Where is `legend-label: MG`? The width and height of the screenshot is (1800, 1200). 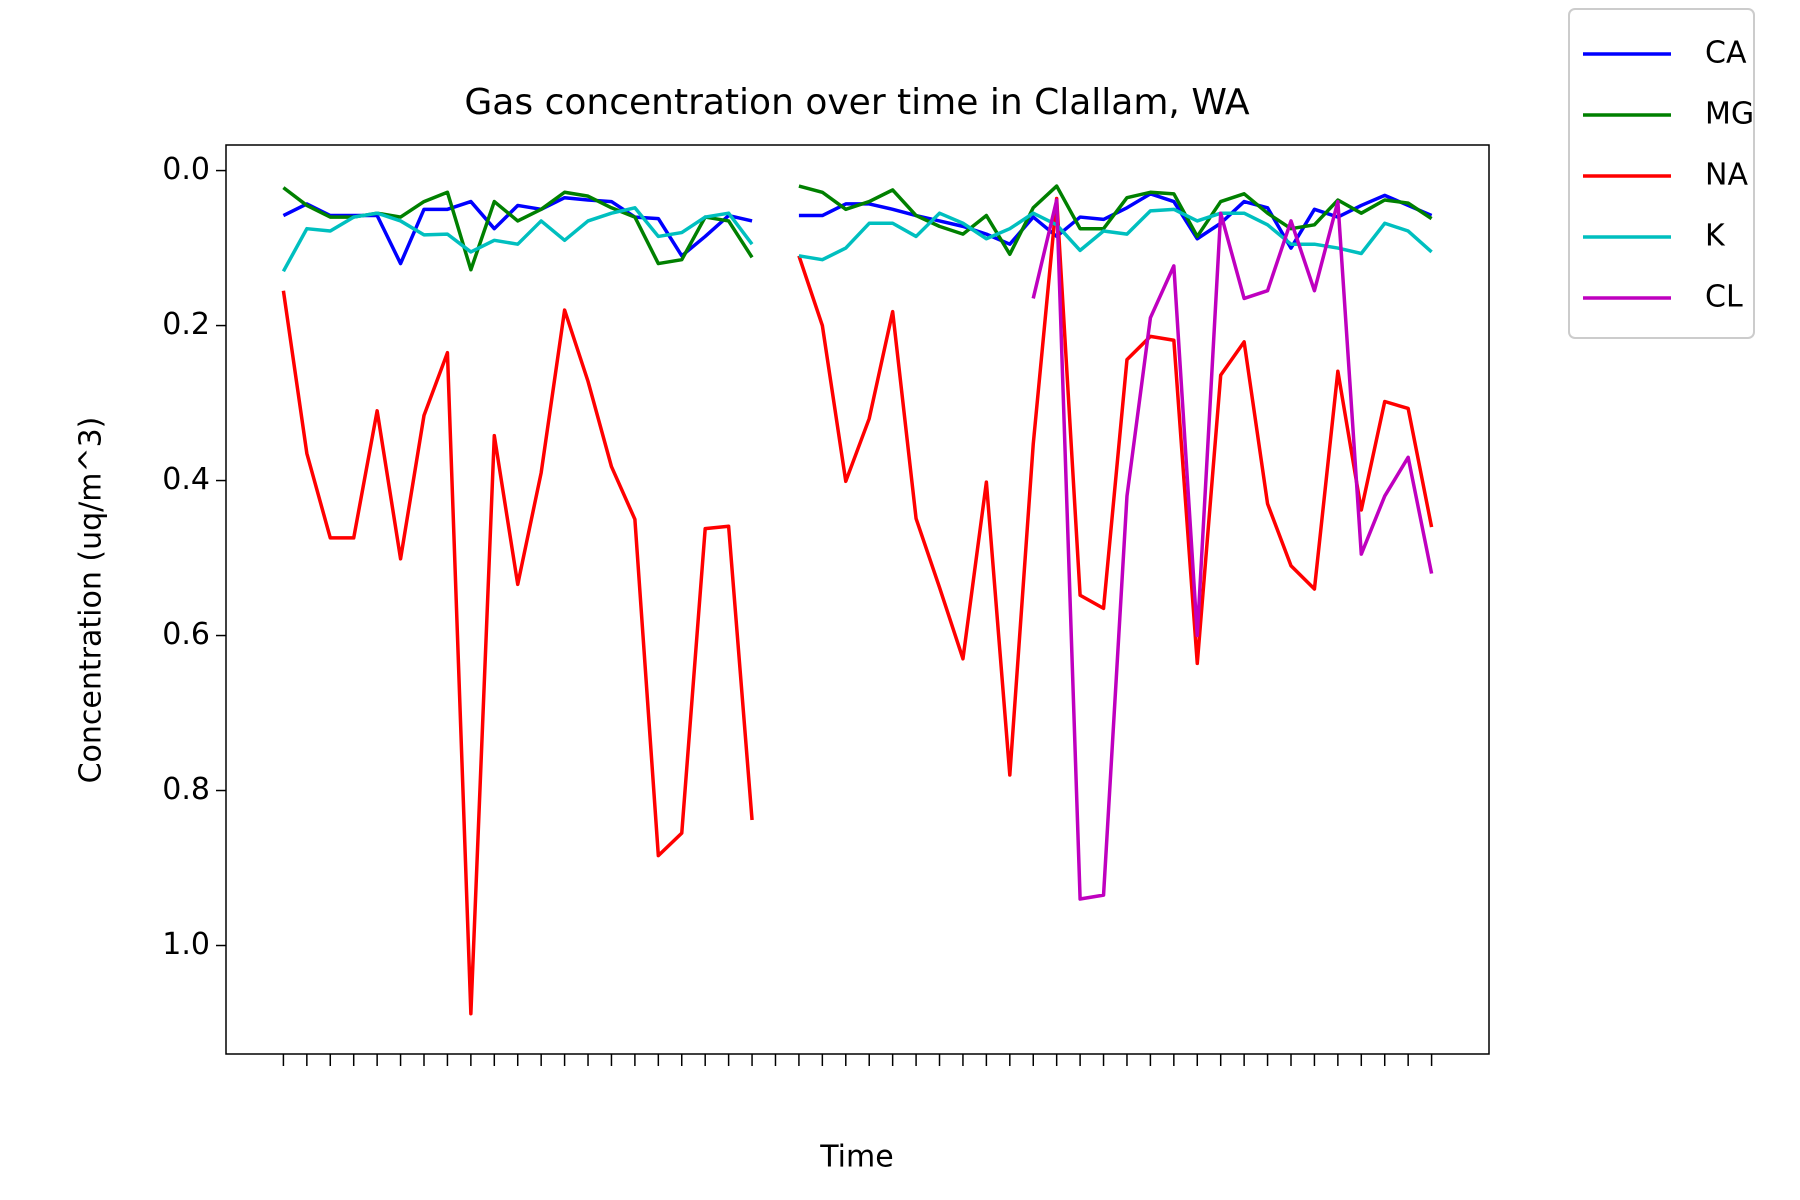
legend-label: MG is located at coordinates (1729, 114).